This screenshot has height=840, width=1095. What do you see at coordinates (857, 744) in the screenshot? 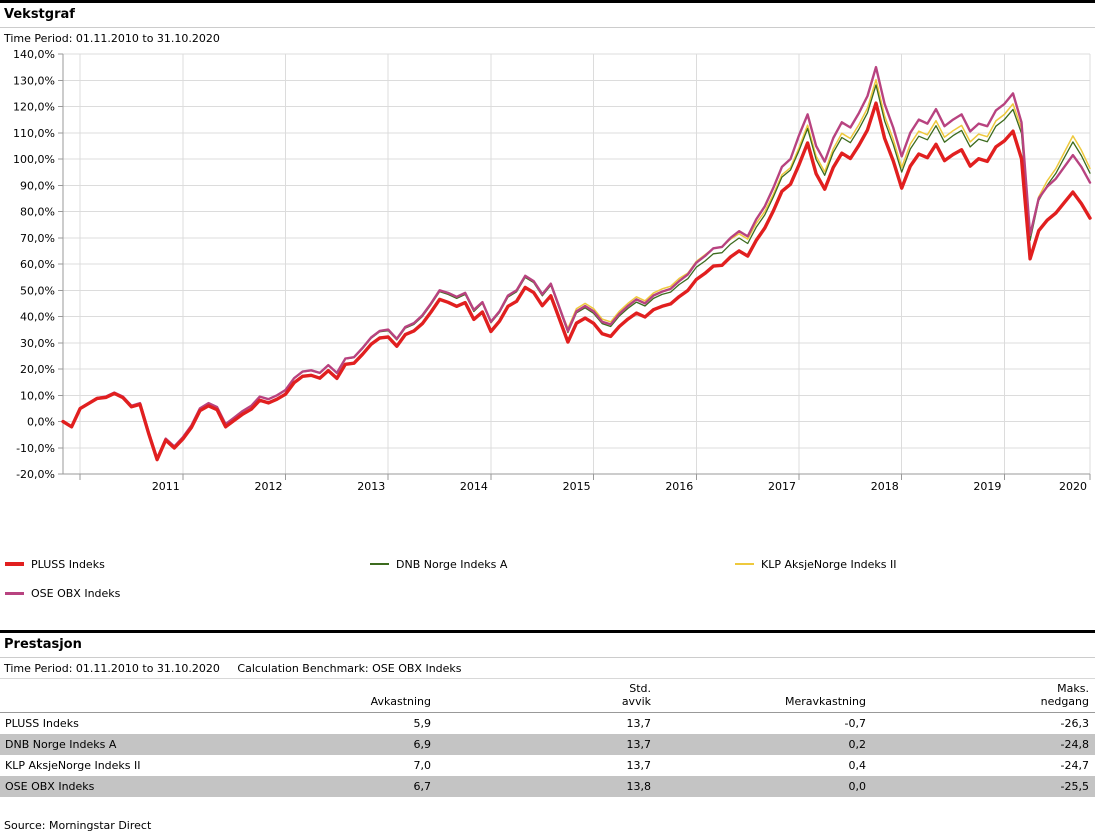
I see `value-cell: 0,2` at bounding box center [857, 744].